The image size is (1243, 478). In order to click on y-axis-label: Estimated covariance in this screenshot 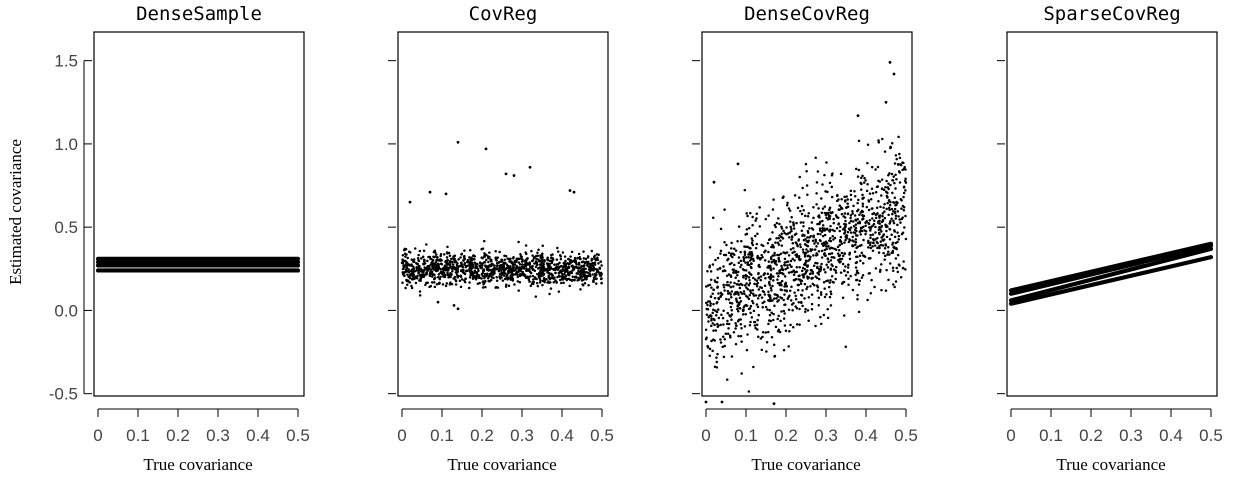, I will do `click(15, 212)`.